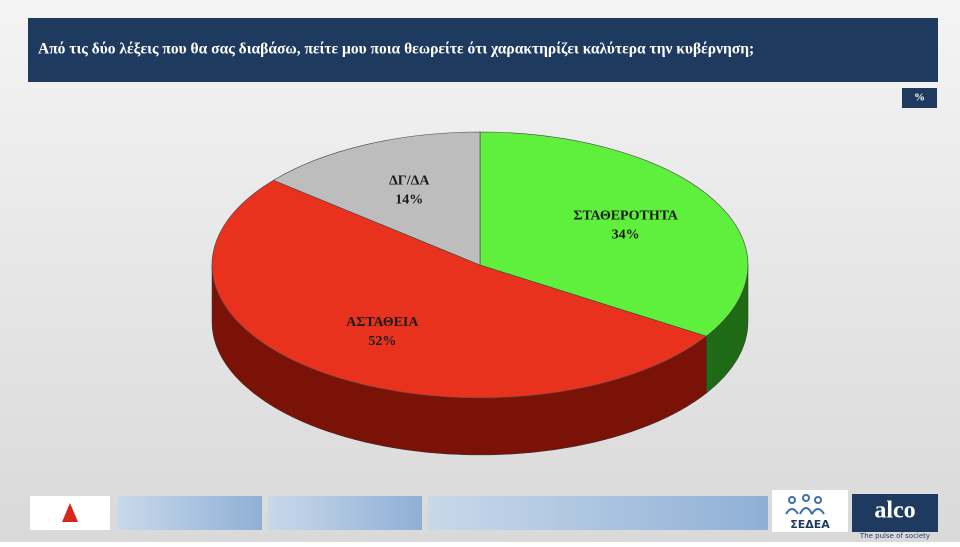 This screenshot has width=960, height=547. Describe the element at coordinates (382, 322) in the screenshot. I see `slice-label: ΑΣΤΑΘΕΙΑ` at that location.